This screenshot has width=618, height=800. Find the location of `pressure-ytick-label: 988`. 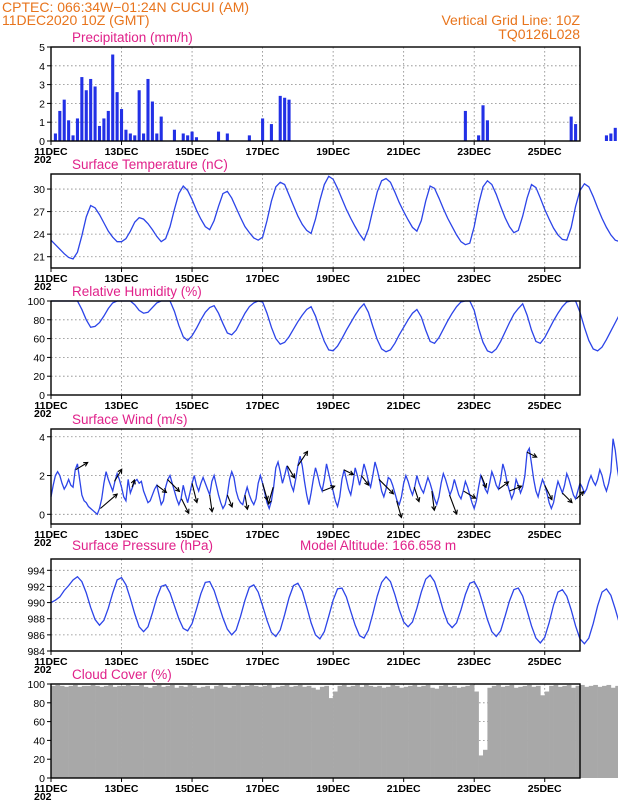

pressure-ytick-label: 988 is located at coordinates (36, 620).